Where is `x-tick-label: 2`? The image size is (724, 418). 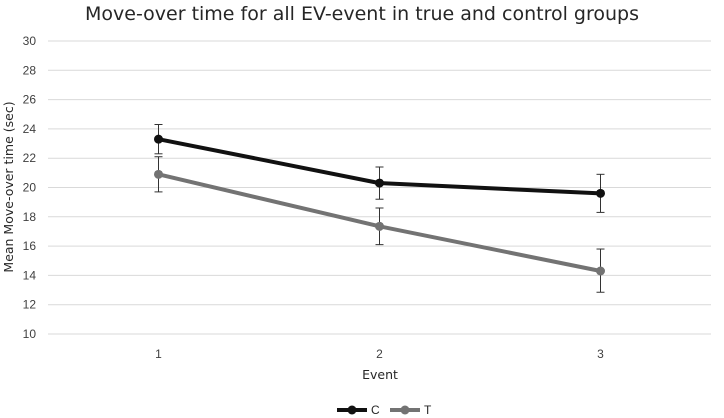
x-tick-label: 2 is located at coordinates (379, 354).